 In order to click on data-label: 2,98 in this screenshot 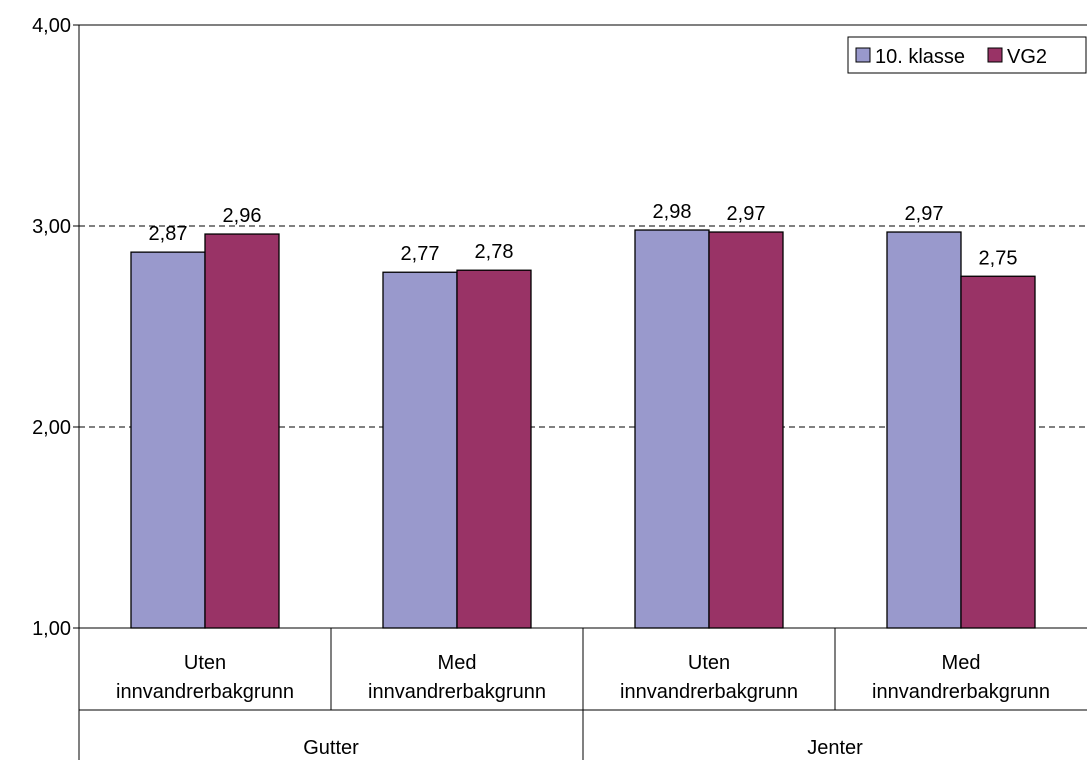, I will do `click(672, 212)`.